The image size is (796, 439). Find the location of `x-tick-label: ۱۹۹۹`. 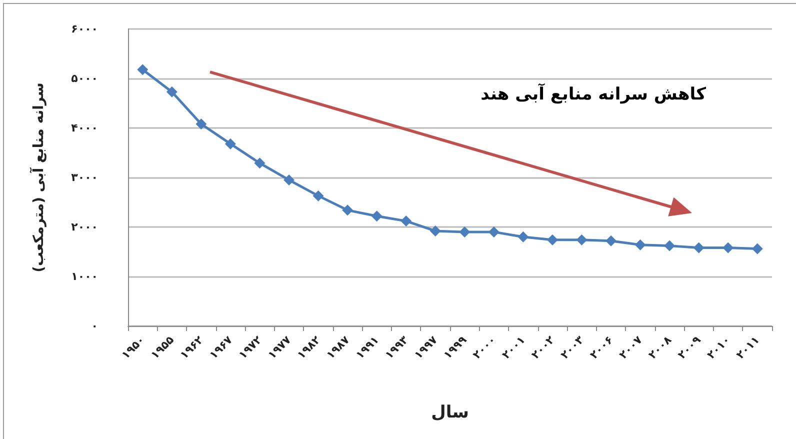

x-tick-label: ۱۹۹۹ is located at coordinates (455, 347).